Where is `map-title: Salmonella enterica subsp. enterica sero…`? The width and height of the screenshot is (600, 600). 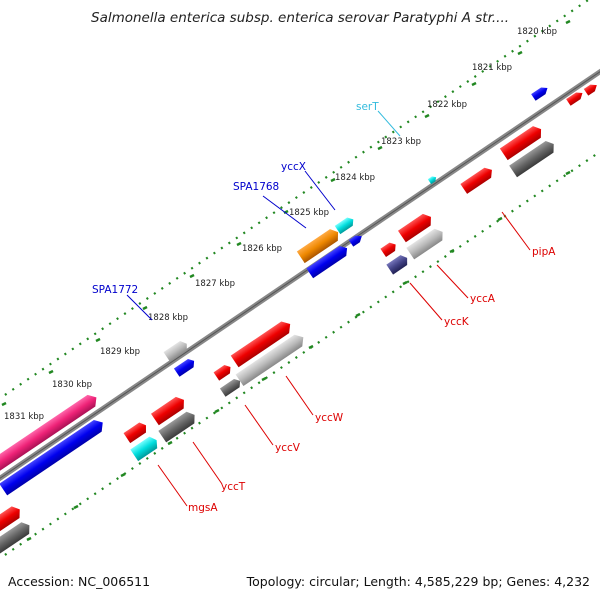
map-title: Salmonella enterica subsp. enterica sero… is located at coordinates (300, 18).